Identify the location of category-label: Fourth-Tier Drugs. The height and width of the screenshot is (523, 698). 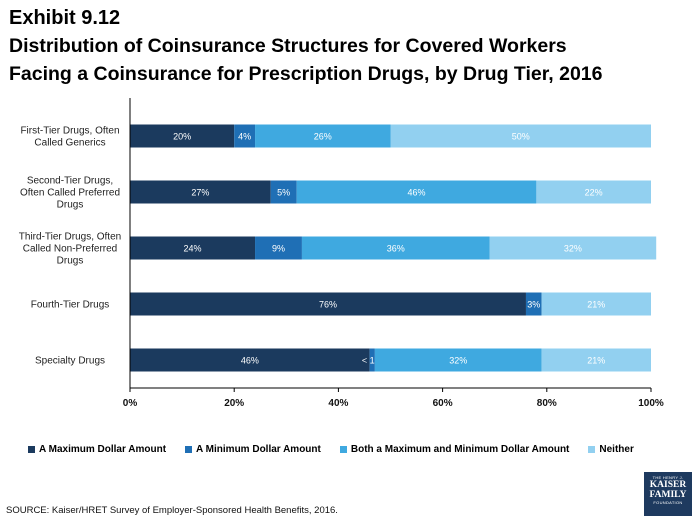
(70, 305).